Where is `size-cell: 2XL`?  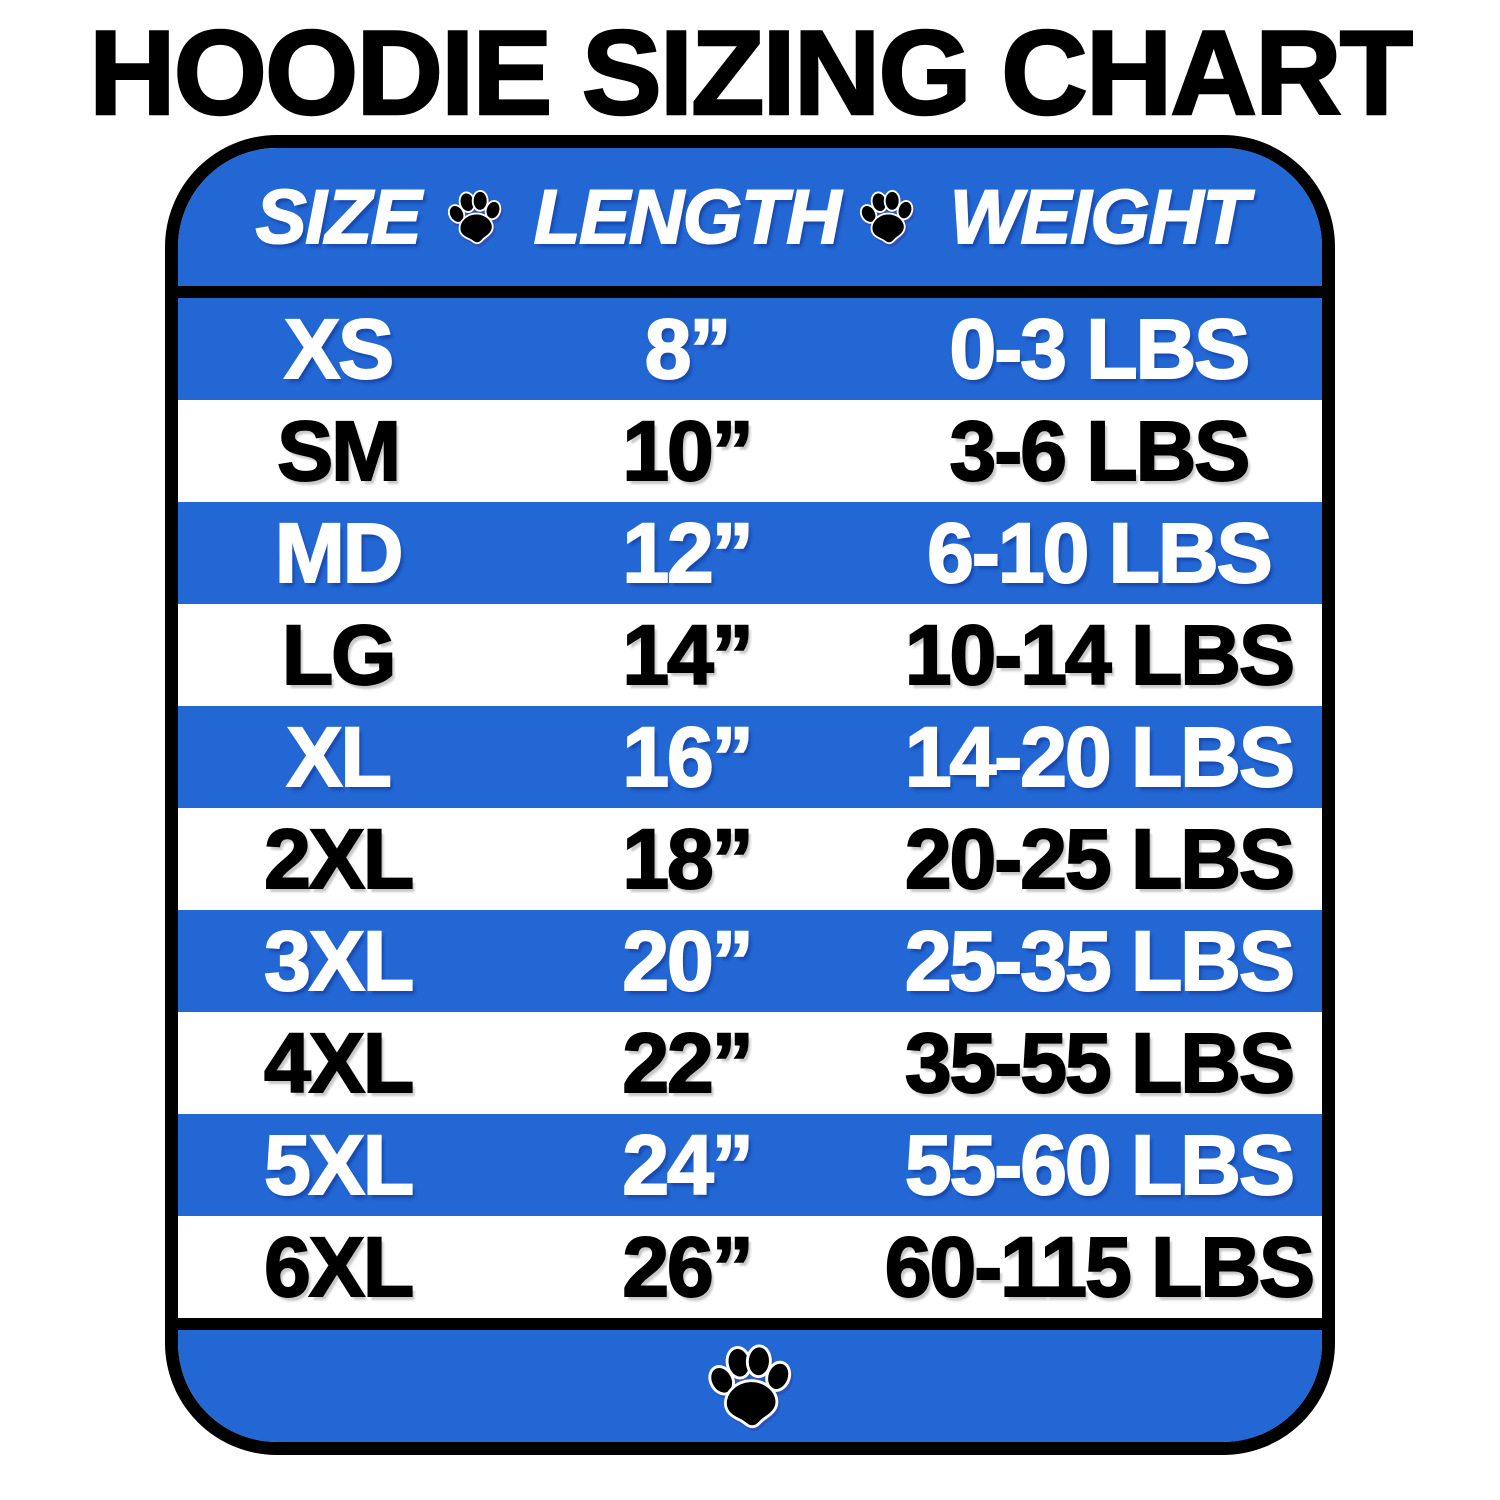 size-cell: 2XL is located at coordinates (339, 859).